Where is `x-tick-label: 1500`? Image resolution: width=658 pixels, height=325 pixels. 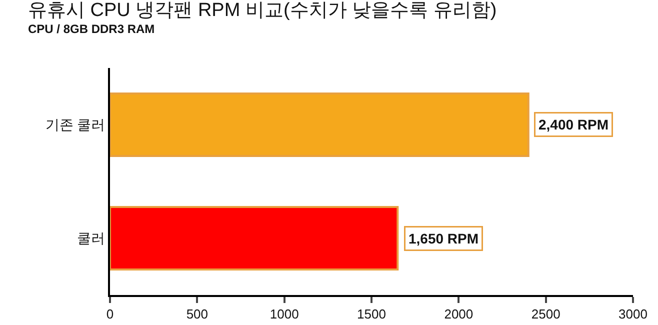 x-tick-label: 1500 is located at coordinates (371, 314).